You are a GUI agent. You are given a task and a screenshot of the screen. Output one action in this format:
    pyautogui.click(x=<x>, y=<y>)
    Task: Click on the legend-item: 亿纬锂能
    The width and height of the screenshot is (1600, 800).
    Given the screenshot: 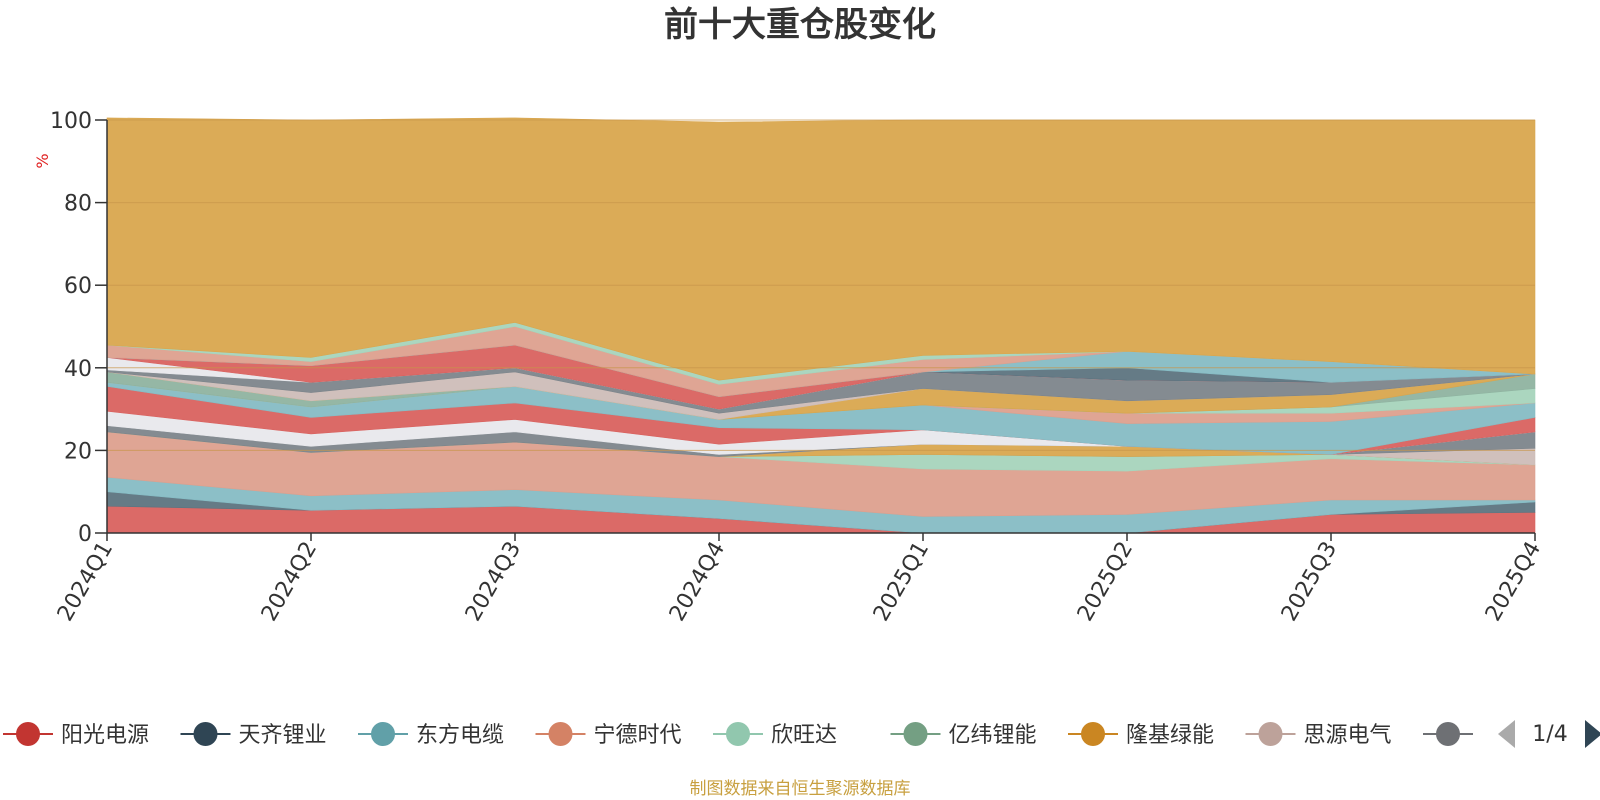 What is the action you would take?
    pyautogui.click(x=963, y=735)
    